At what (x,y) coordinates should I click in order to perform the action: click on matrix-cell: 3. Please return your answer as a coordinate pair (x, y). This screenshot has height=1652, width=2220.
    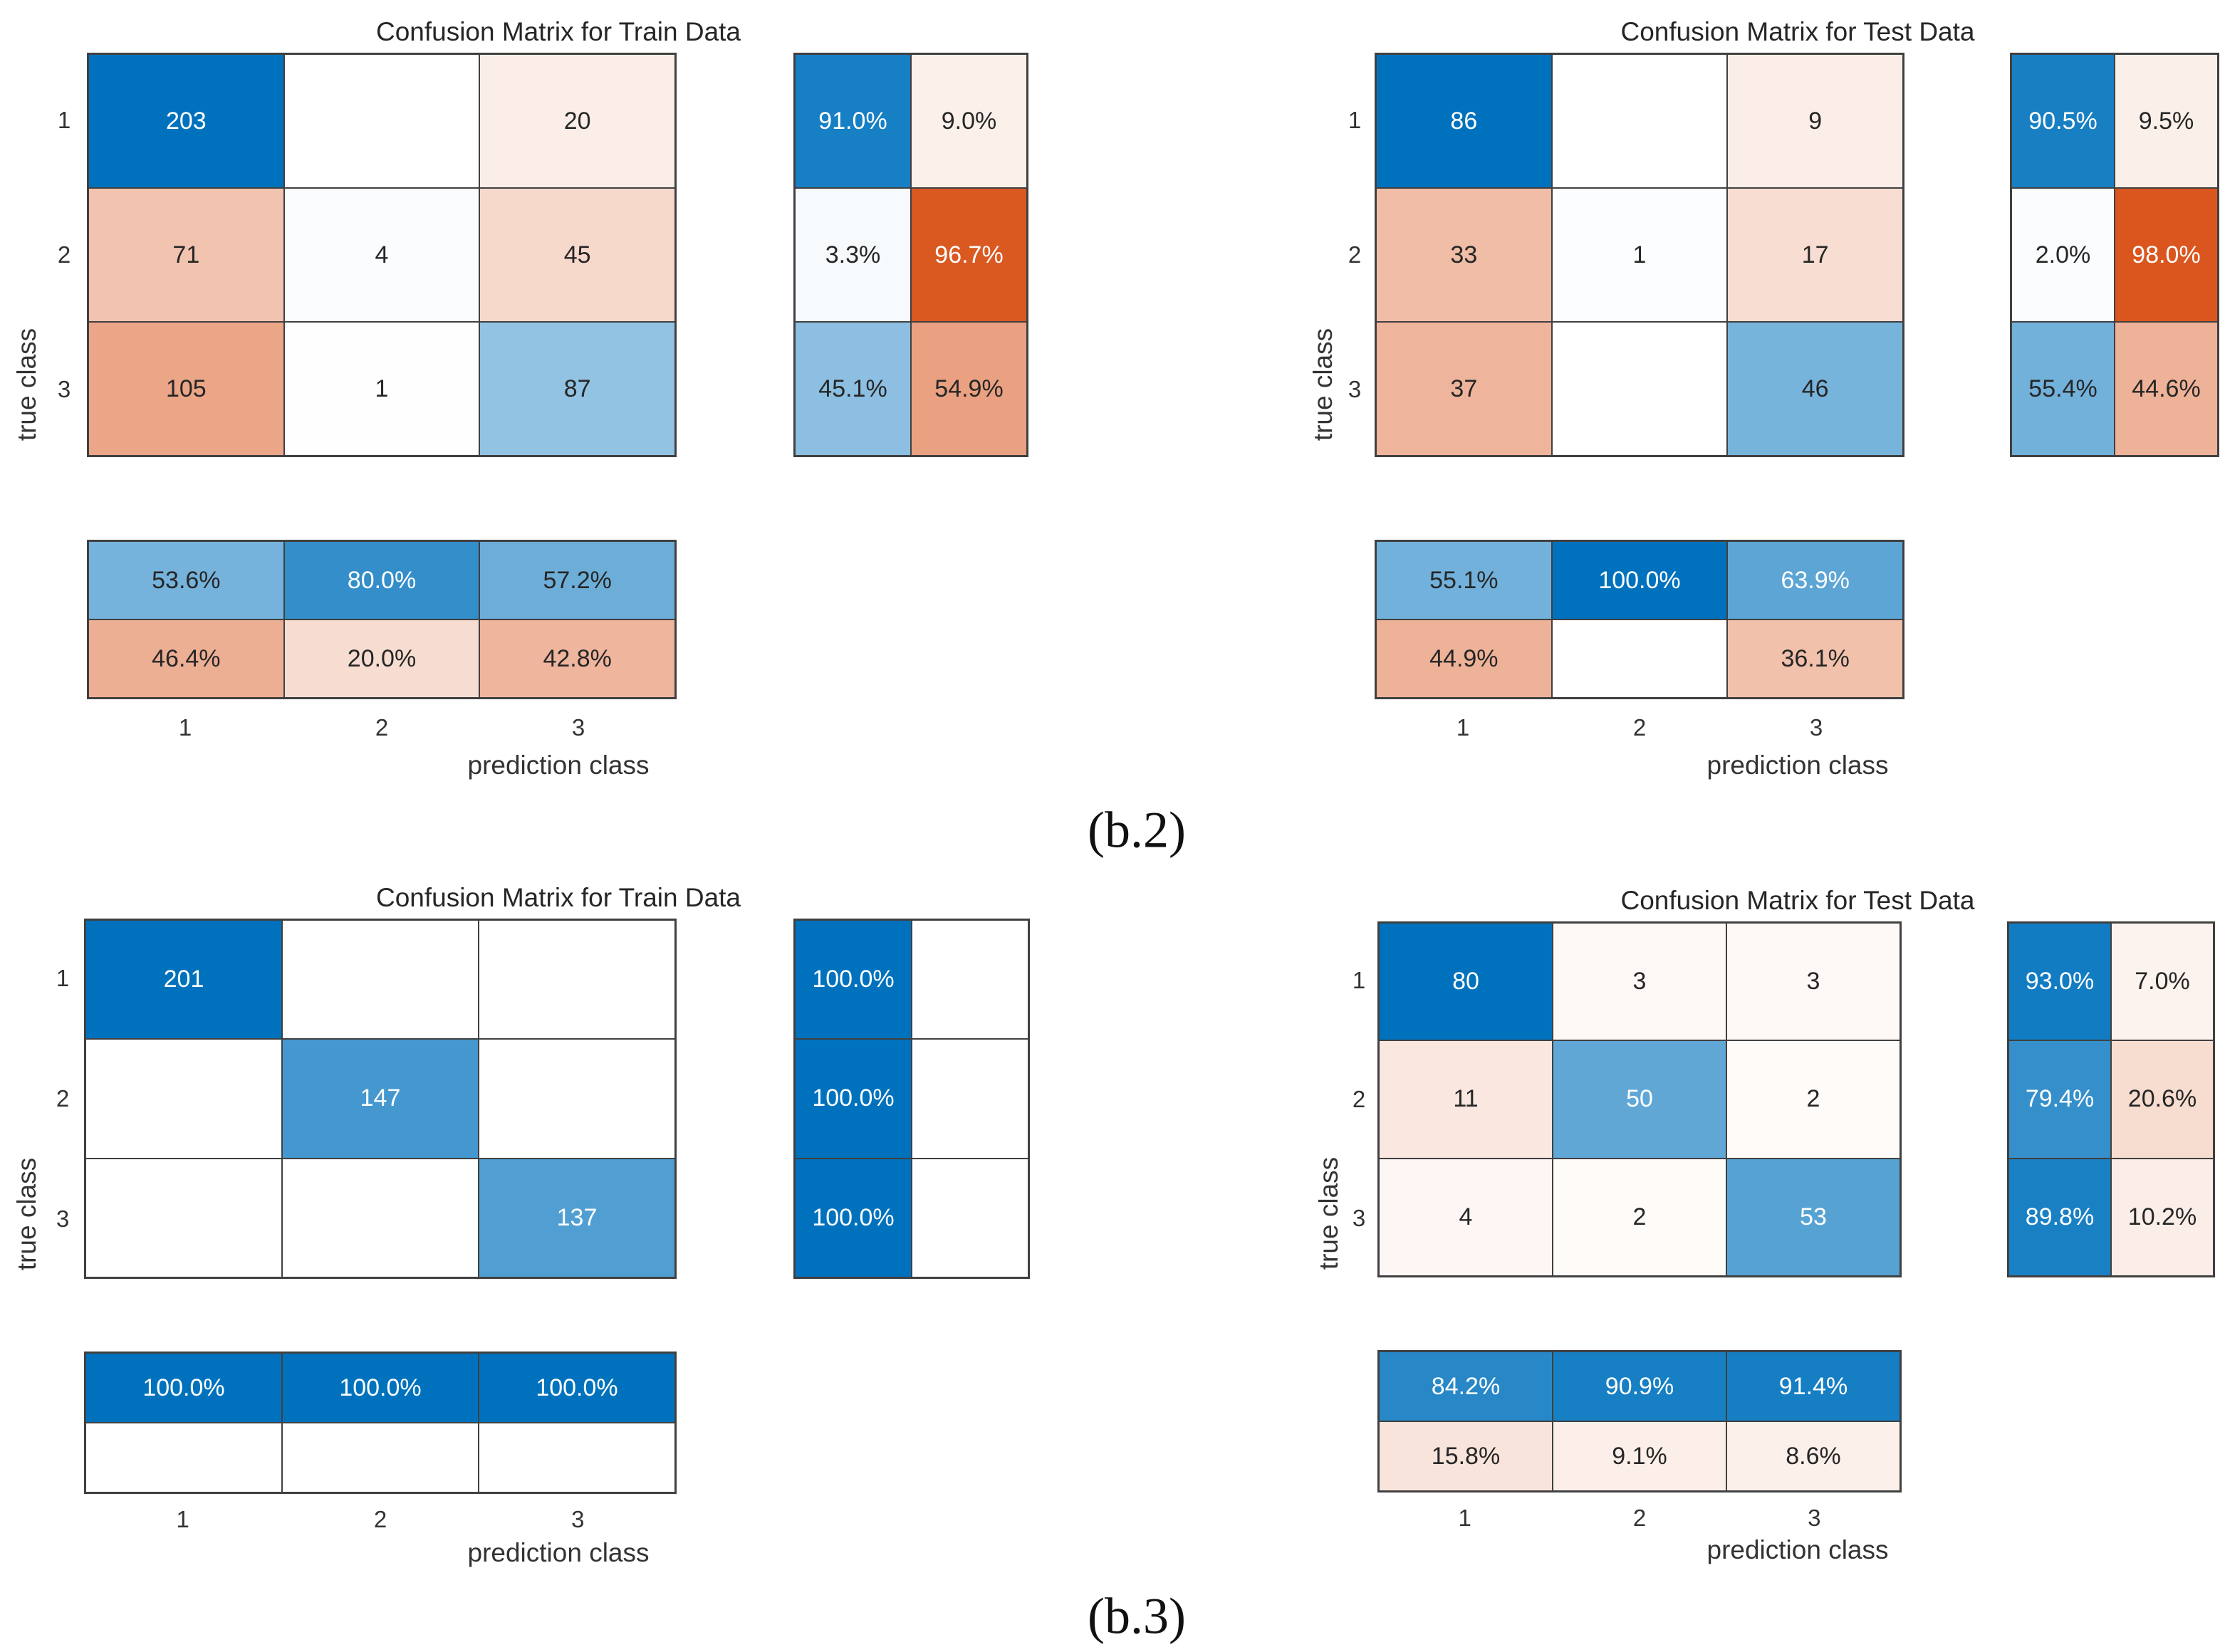
    Looking at the image, I should click on (1639, 982).